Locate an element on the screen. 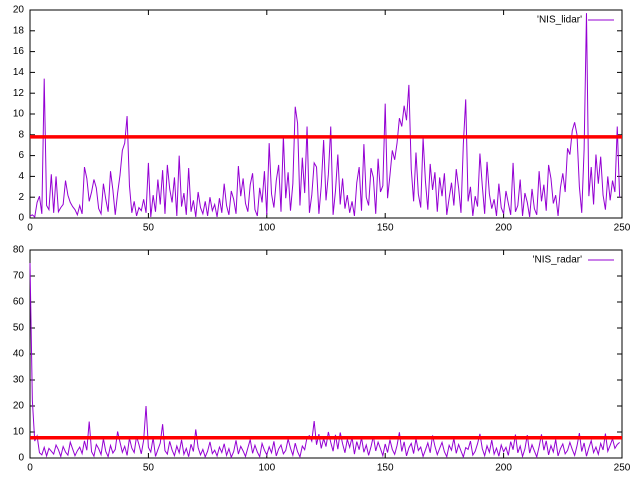  y-tick-label: 14 is located at coordinates (19, 72).